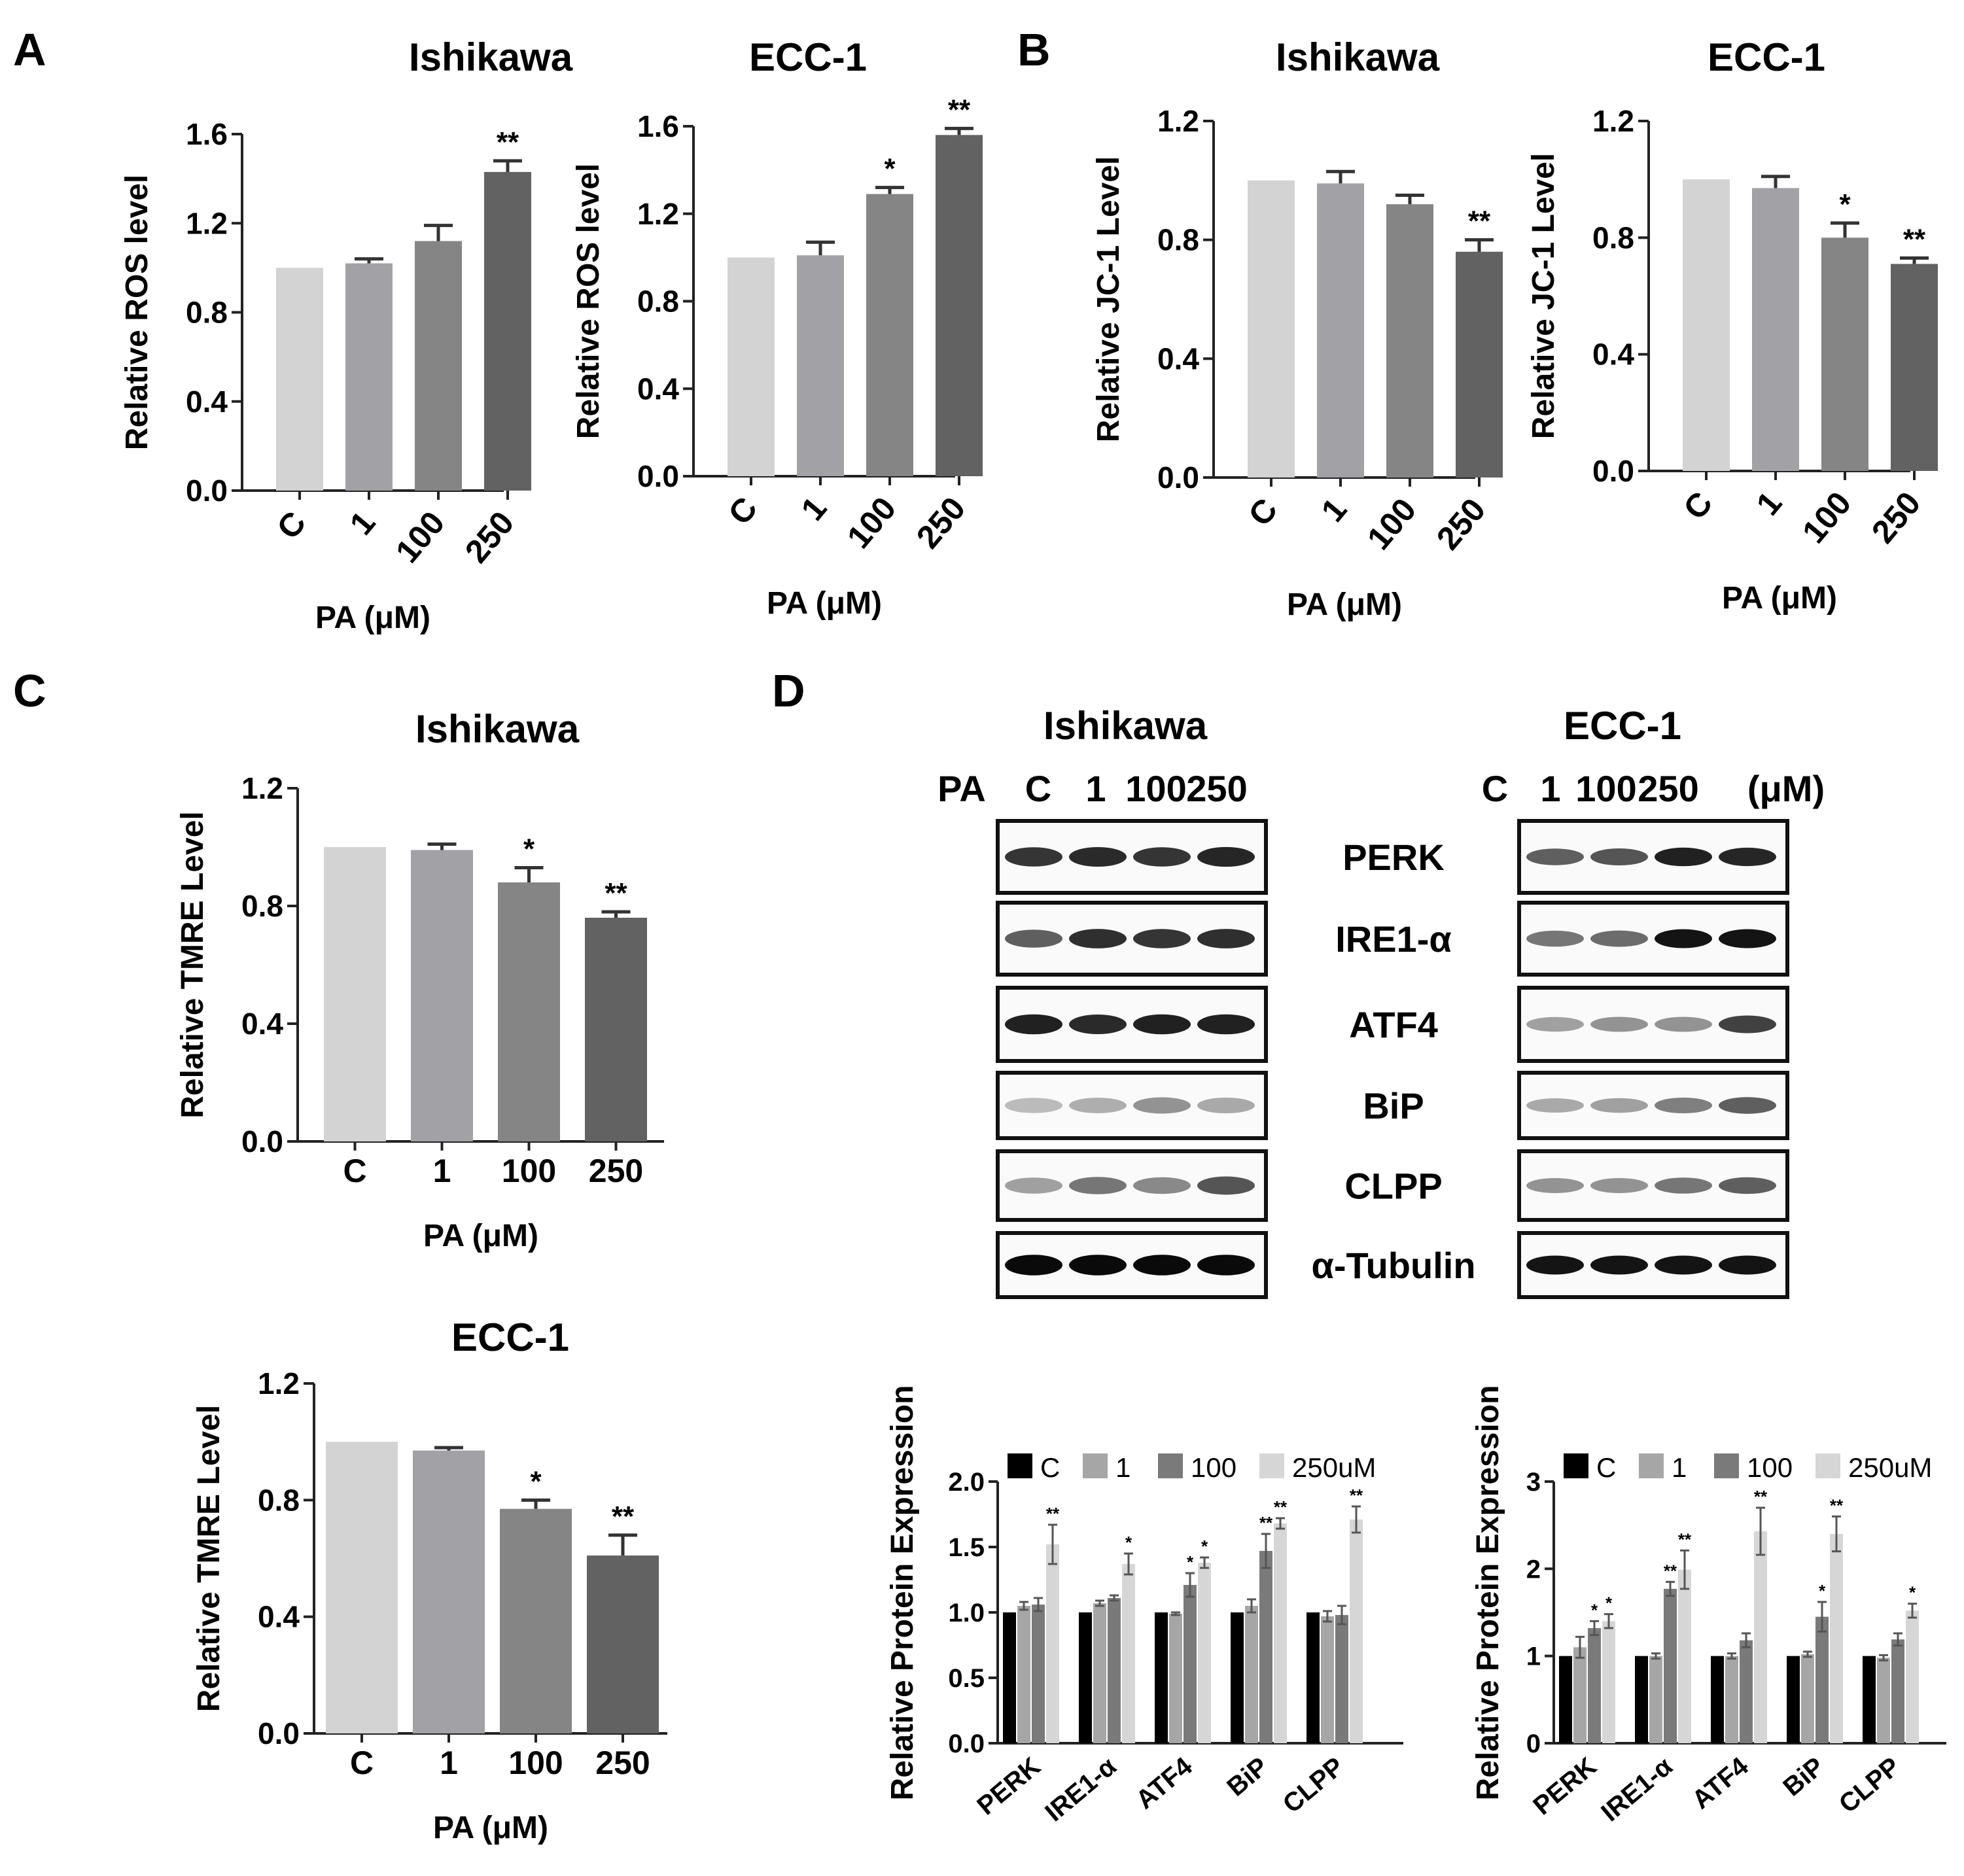  Describe the element at coordinates (1020, 1465) in the screenshot. I see `legend-swatch-C` at that location.